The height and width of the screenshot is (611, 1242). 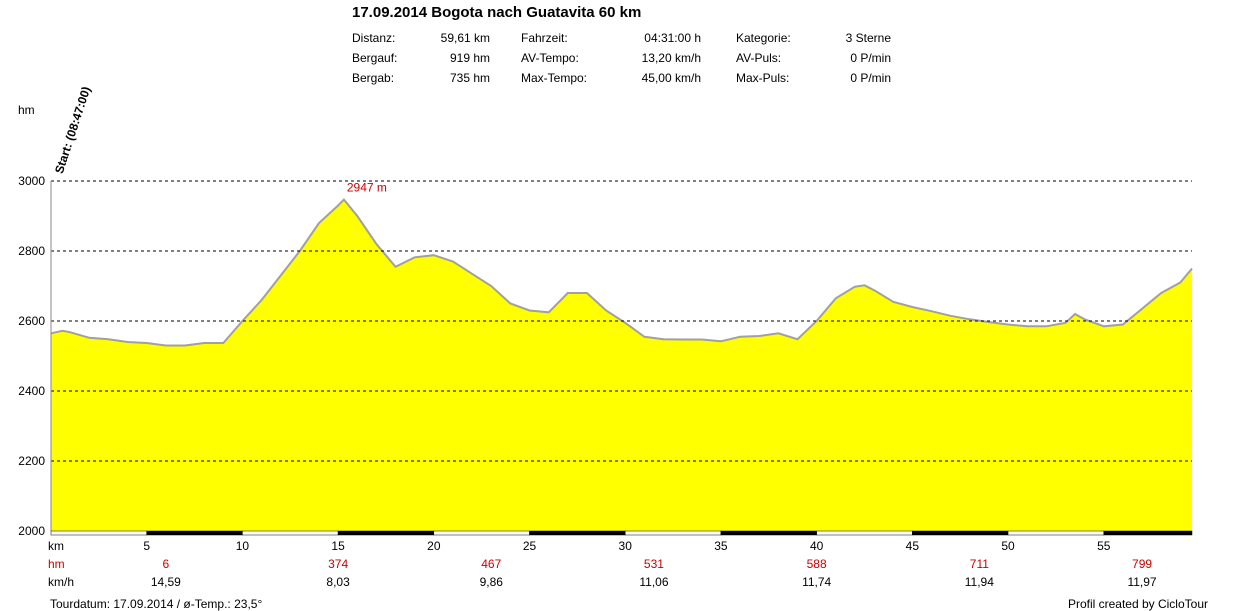 I want to click on speed-value-1: 8,03, so click(x=338, y=582).